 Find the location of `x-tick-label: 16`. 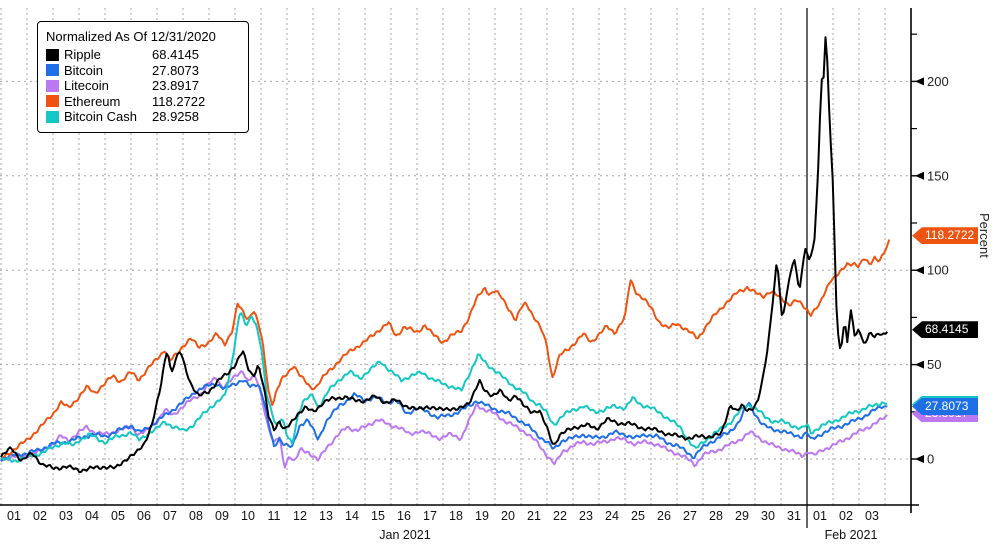

x-tick-label: 16 is located at coordinates (404, 516).